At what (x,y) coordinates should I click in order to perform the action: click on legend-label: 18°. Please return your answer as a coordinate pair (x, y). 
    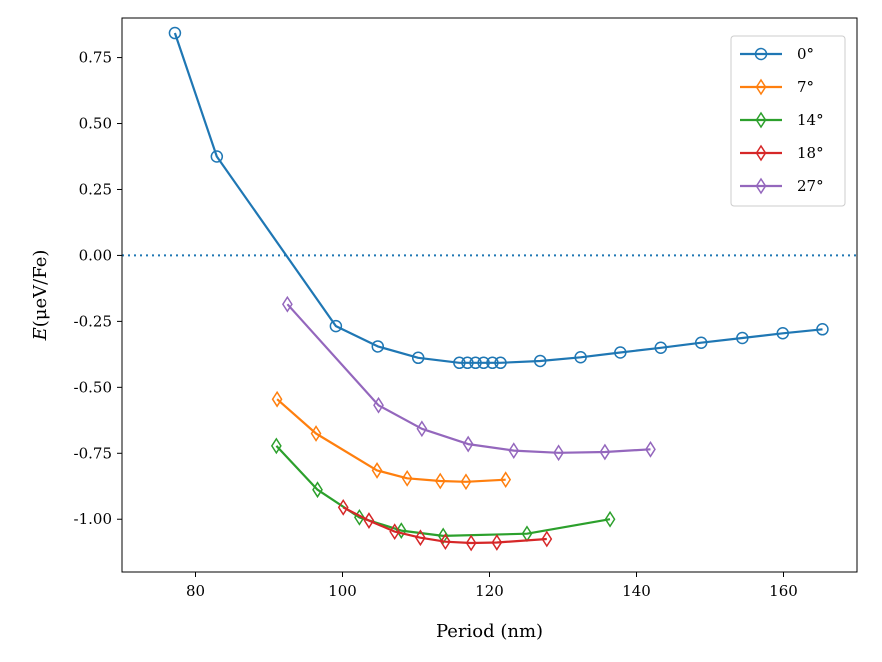
    Looking at the image, I should click on (810, 153).